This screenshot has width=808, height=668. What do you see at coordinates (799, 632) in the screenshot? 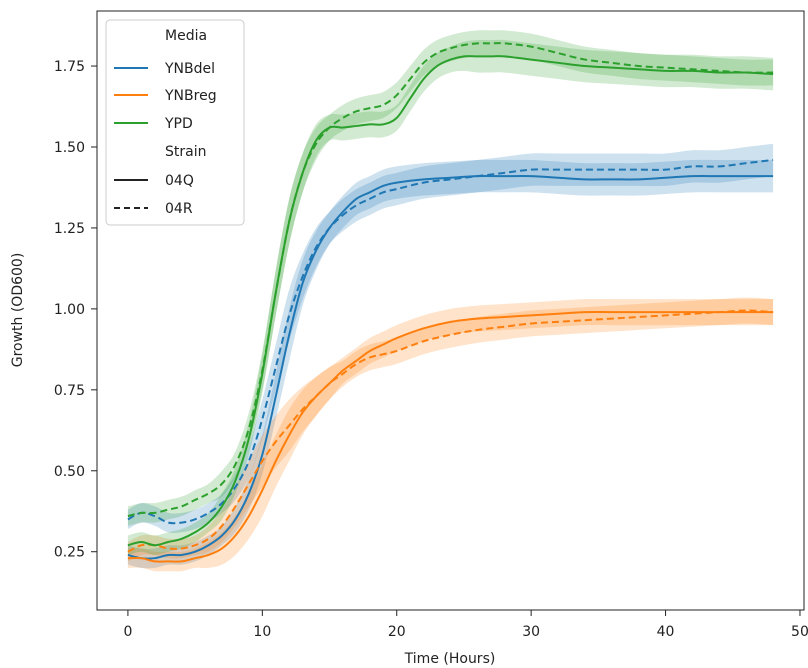
I see `x-tick-label: 50` at bounding box center [799, 632].